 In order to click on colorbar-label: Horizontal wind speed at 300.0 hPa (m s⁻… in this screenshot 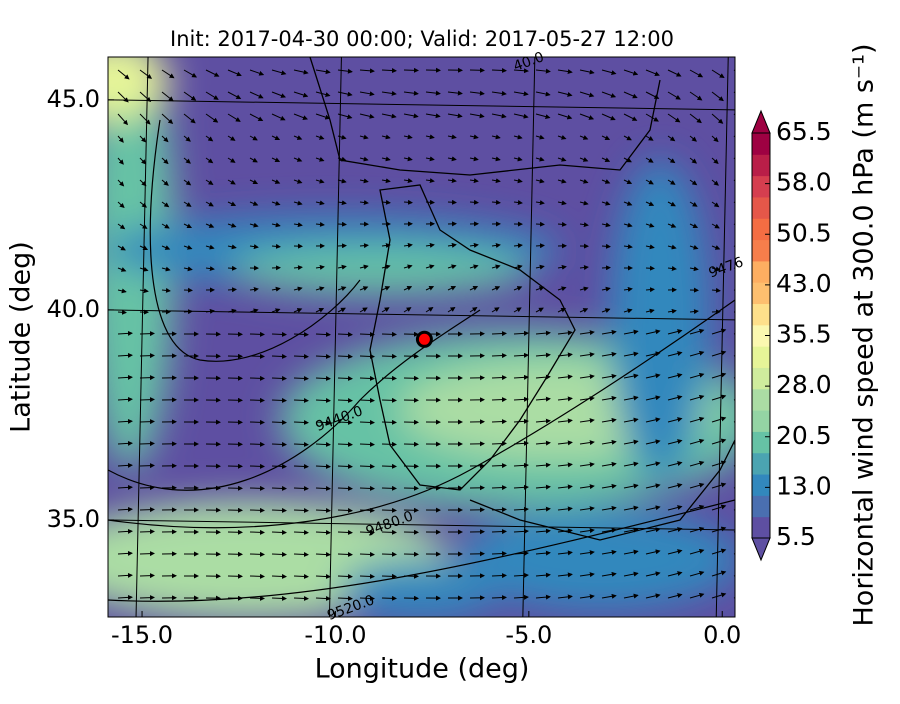, I will do `click(864, 334)`.